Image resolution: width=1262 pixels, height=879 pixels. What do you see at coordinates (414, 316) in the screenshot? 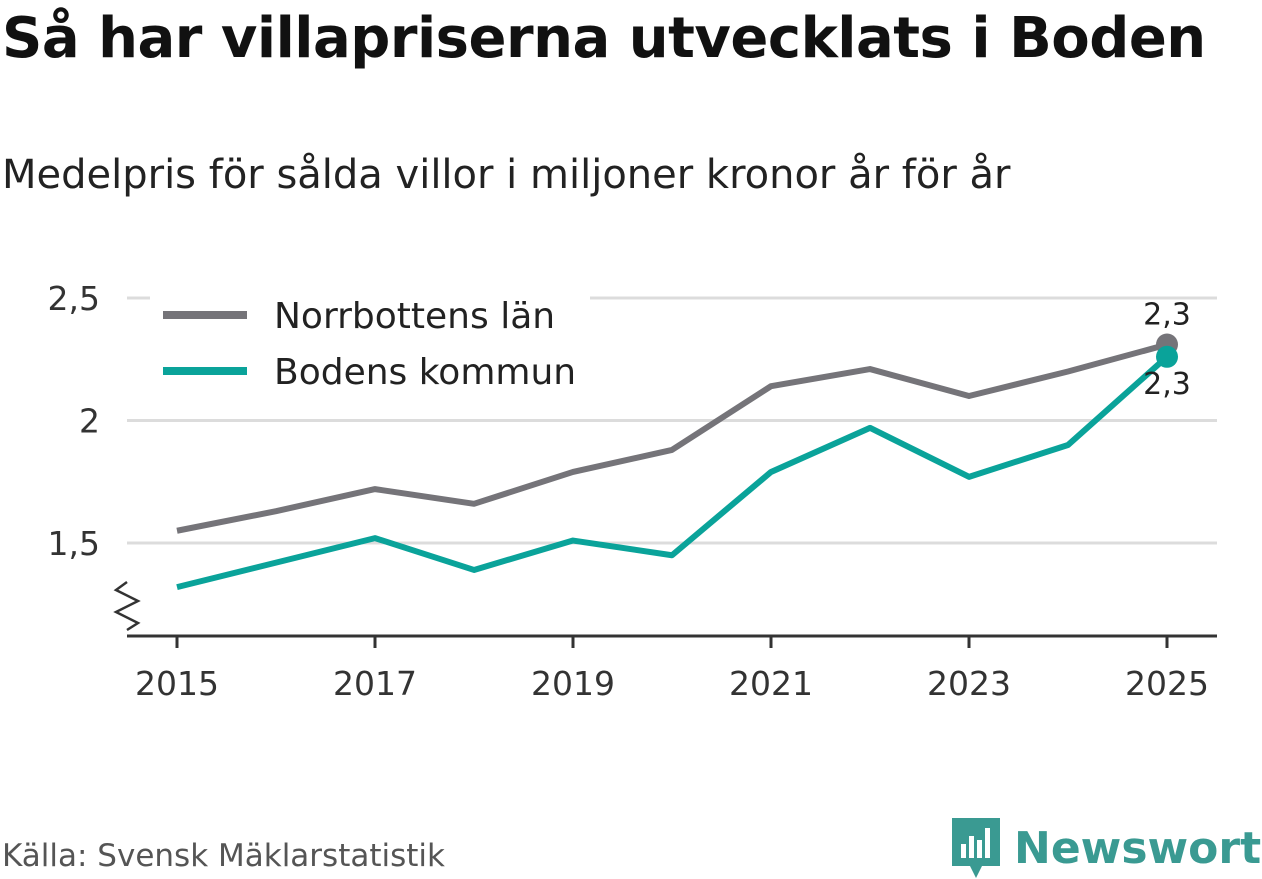
I see `legend-label: Norrbottens län` at bounding box center [414, 316].